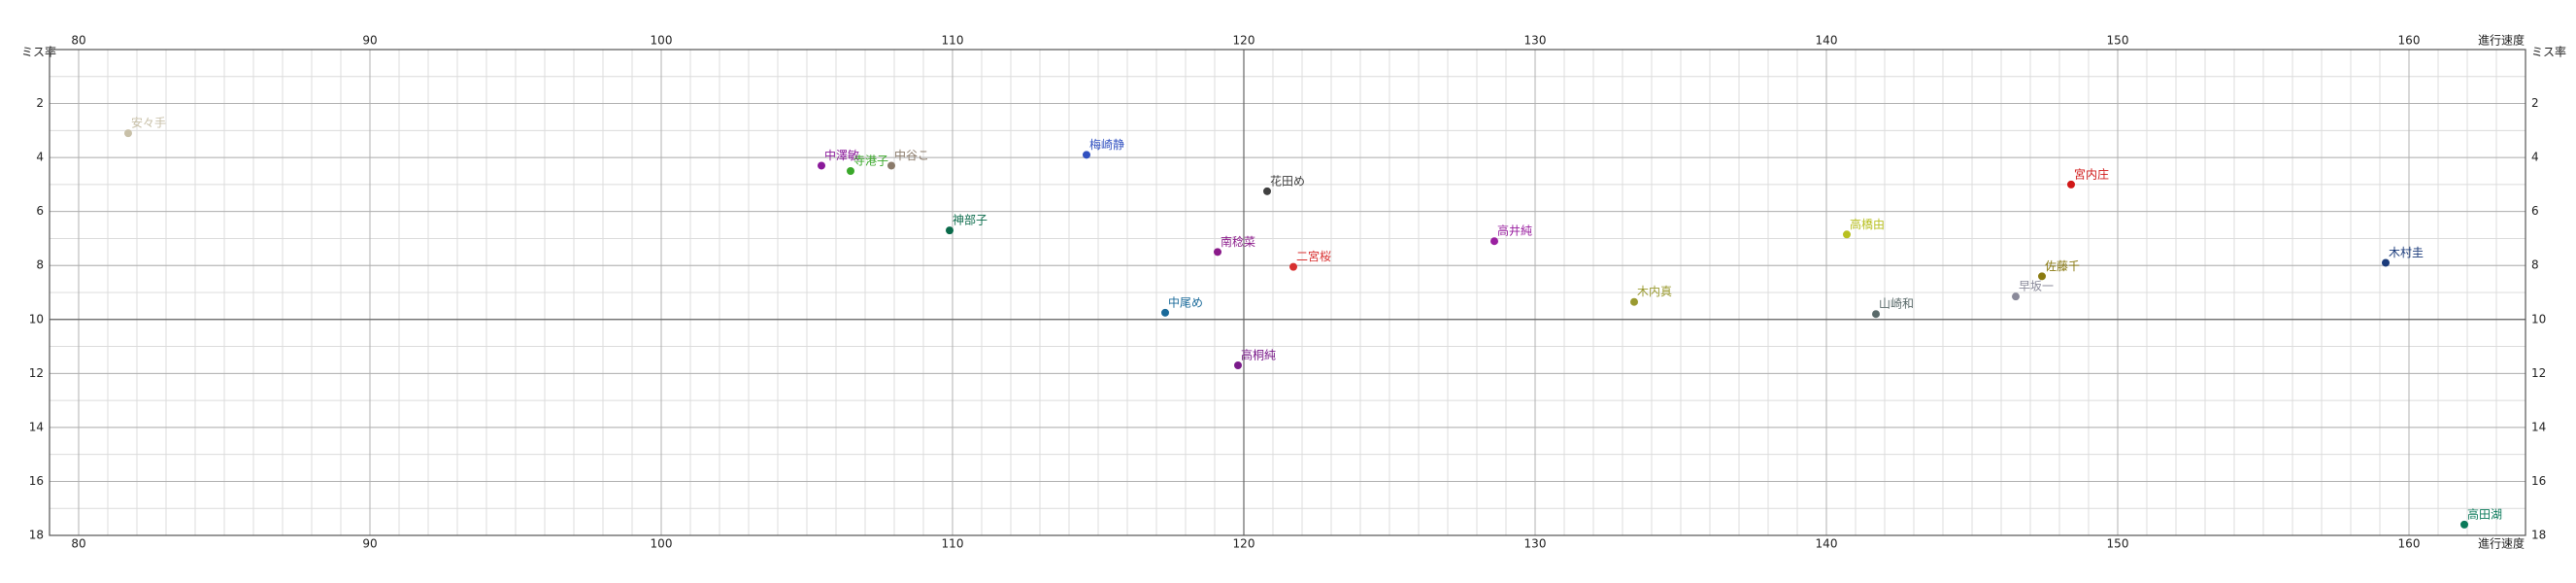  What do you see at coordinates (149, 123) in the screenshot?
I see `point-label: 安々手` at bounding box center [149, 123].